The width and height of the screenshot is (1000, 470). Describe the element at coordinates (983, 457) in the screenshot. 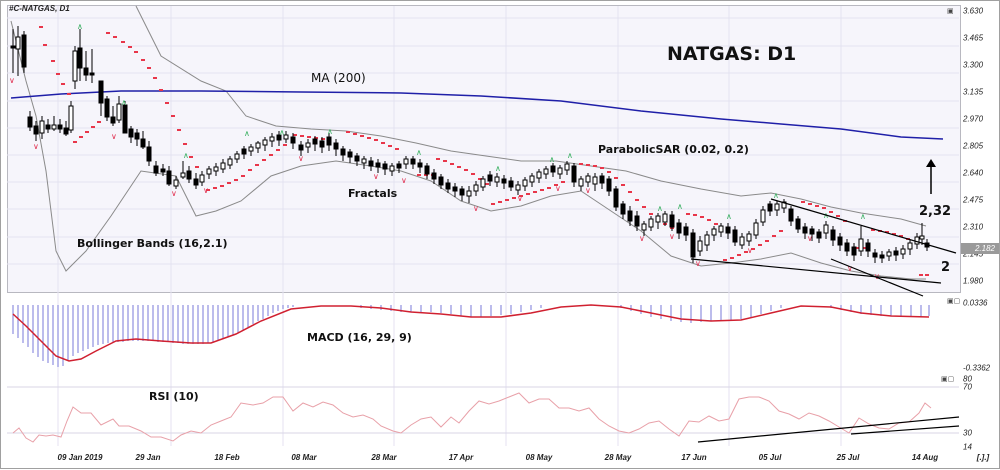

I see `scroll-corner-button: [.].]` at that location.